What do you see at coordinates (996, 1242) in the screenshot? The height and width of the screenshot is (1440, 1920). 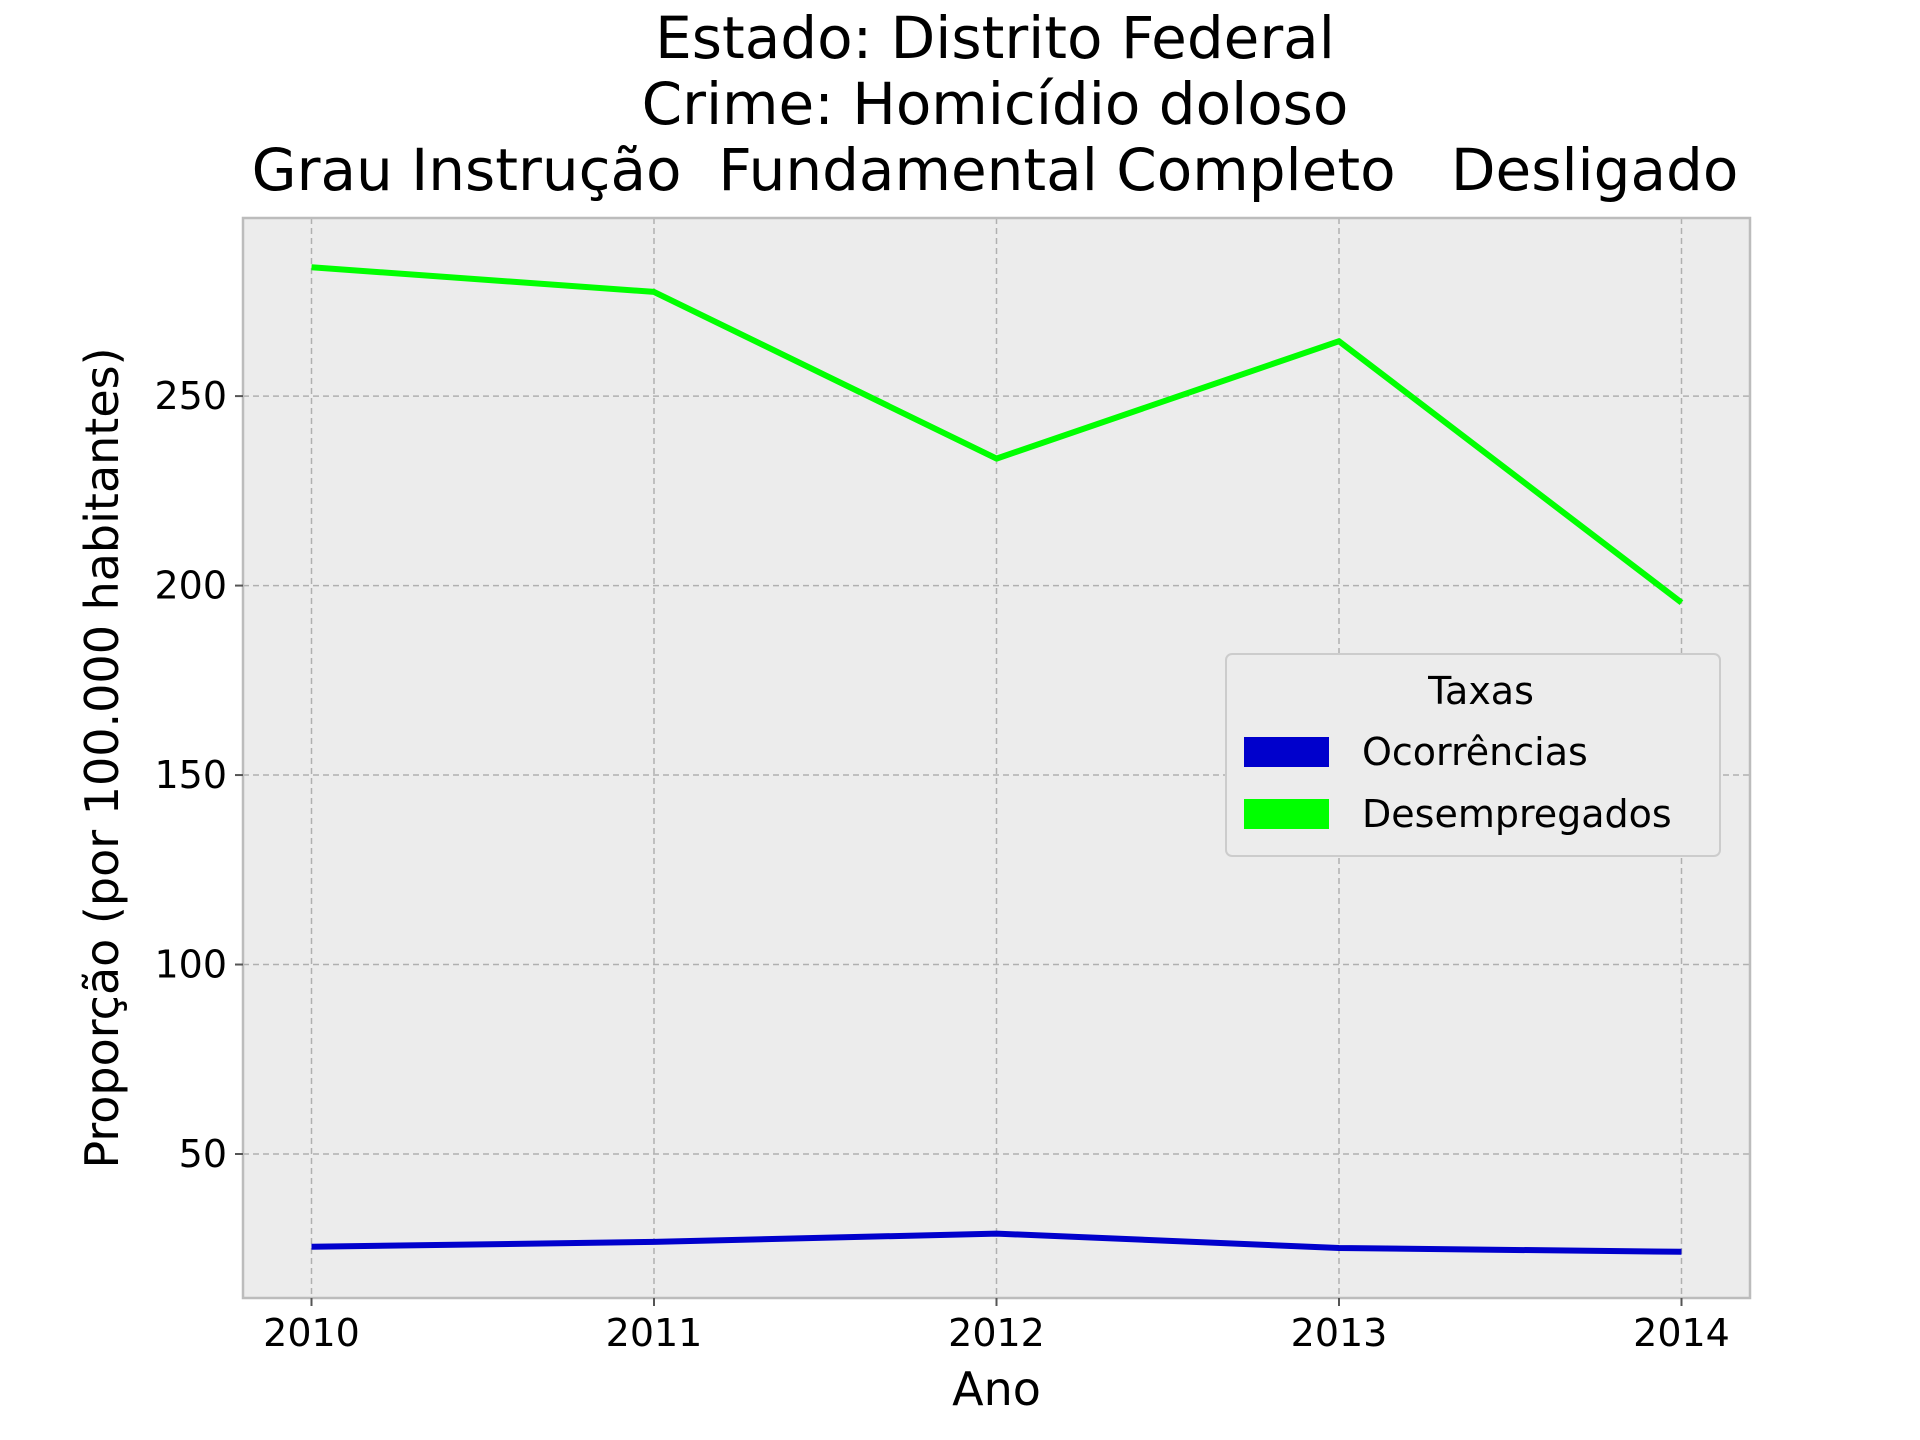 I see `series-line-ocorrencias` at bounding box center [996, 1242].